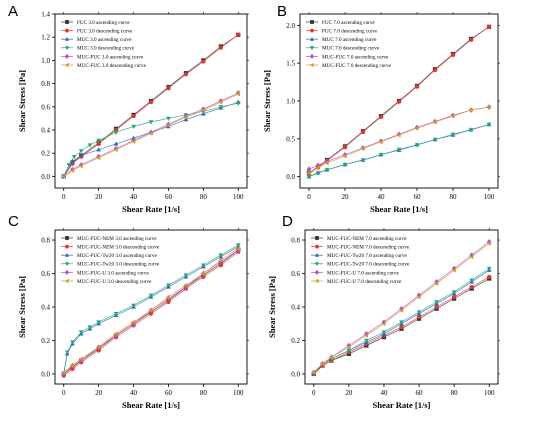  I want to click on legend-label: MUC-FUC-Tw20 3.0 descending curve, so click(118, 265).